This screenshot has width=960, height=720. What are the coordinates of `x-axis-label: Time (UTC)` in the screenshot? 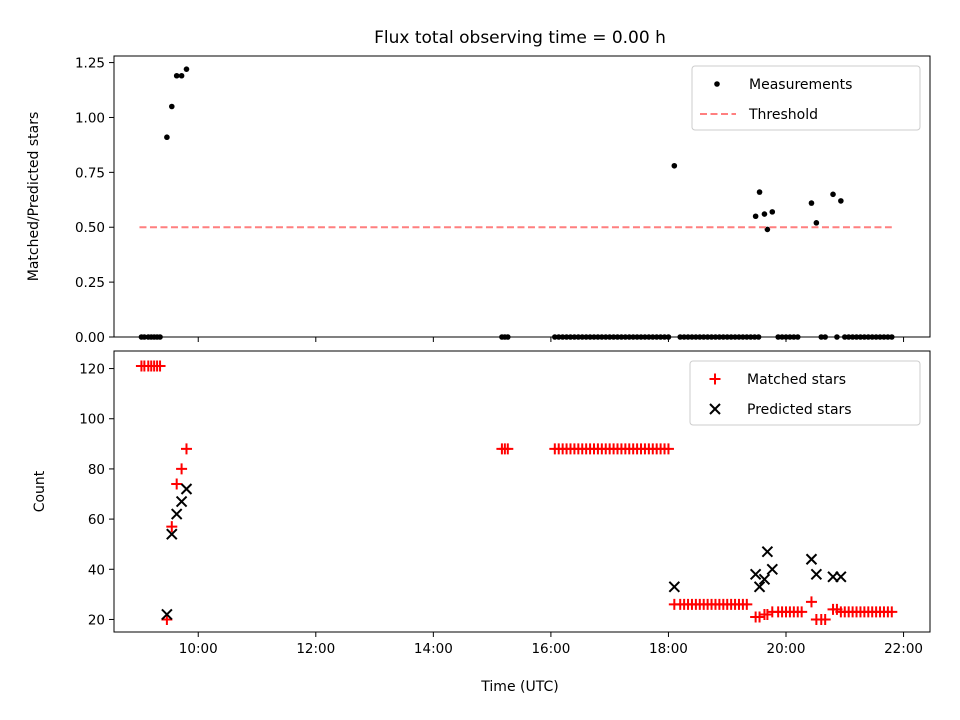 It's located at (519, 687).